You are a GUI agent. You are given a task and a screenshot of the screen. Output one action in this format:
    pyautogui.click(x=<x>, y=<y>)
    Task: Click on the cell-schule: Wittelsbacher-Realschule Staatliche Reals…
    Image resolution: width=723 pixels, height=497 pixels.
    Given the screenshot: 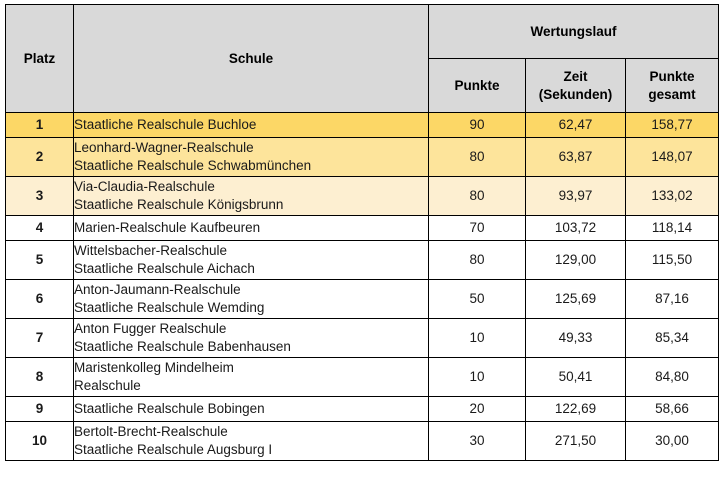 What is the action you would take?
    pyautogui.click(x=251, y=260)
    